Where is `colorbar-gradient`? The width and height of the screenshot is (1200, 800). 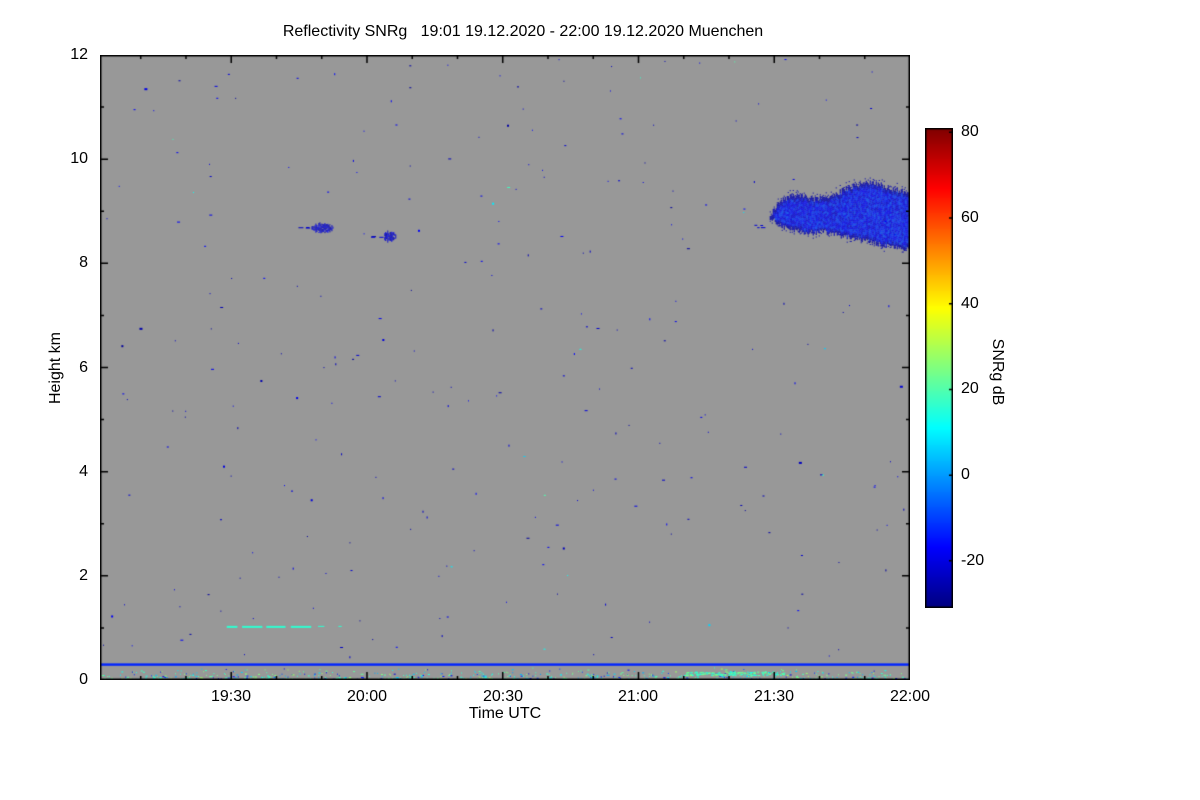 colorbar-gradient is located at coordinates (939, 368).